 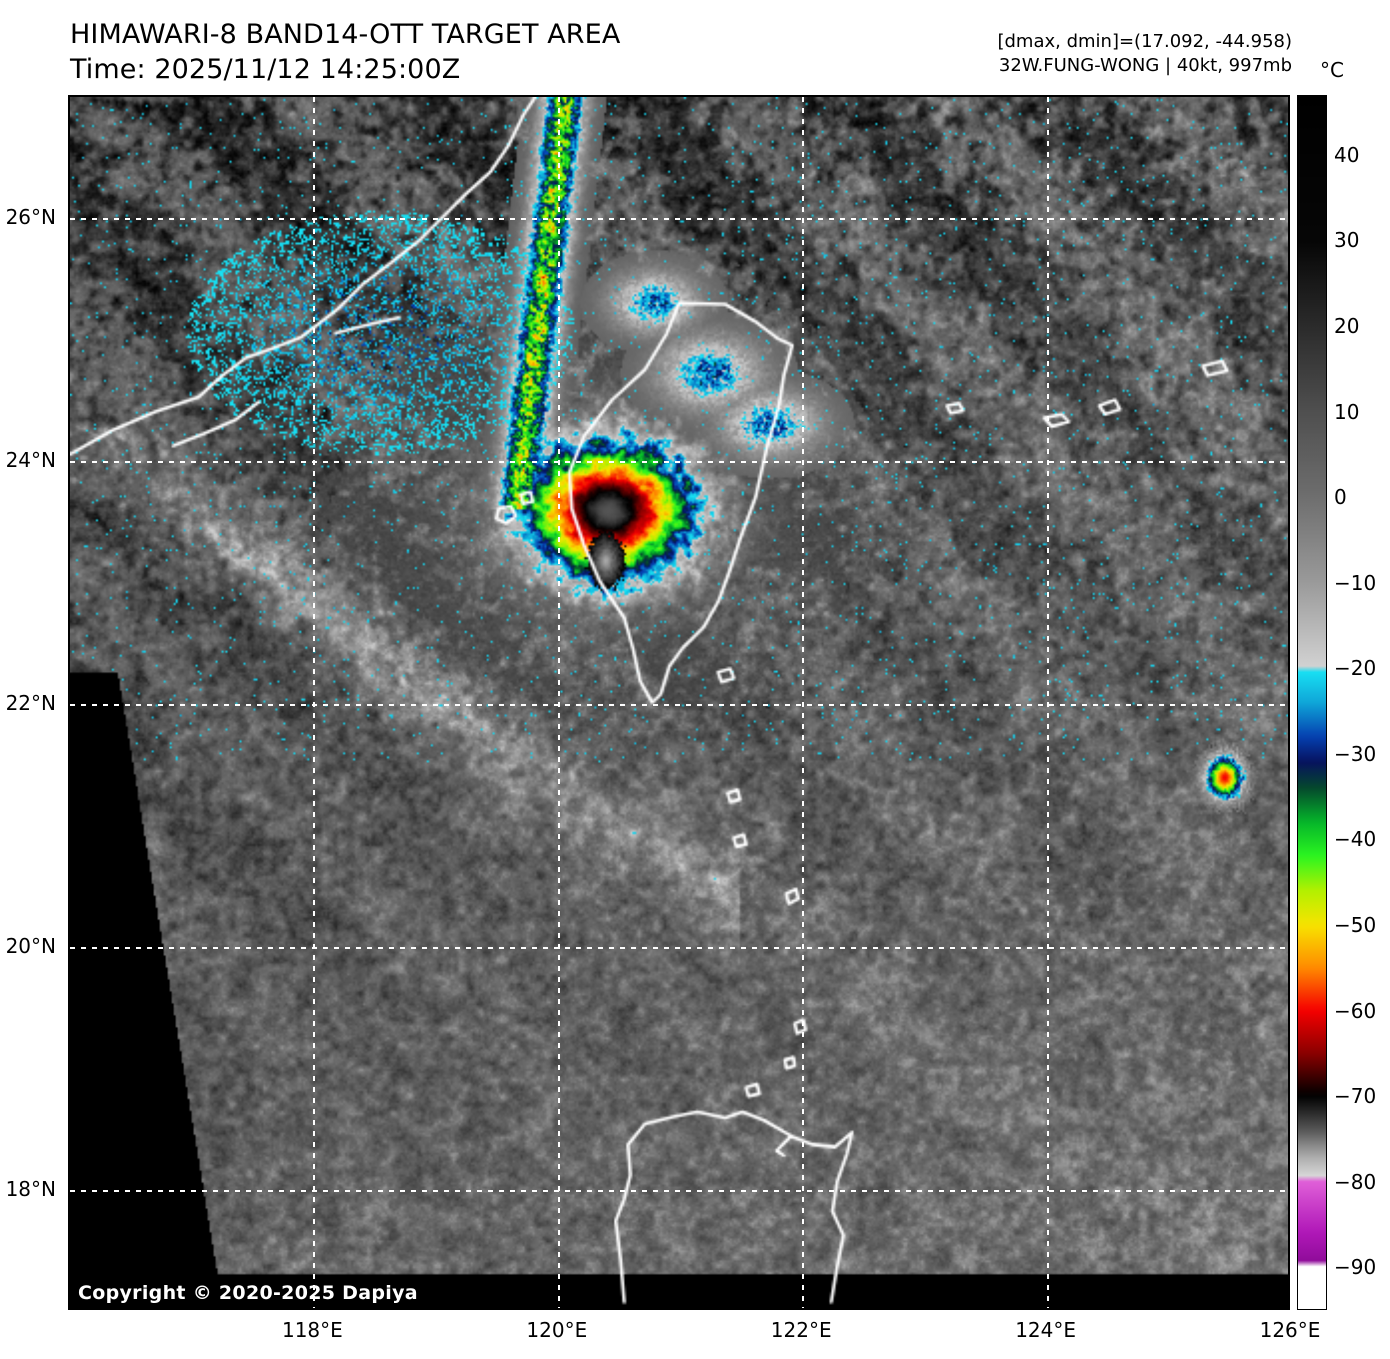 What do you see at coordinates (1347, 240) in the screenshot?
I see `colorbar-tick-label: 30` at bounding box center [1347, 240].